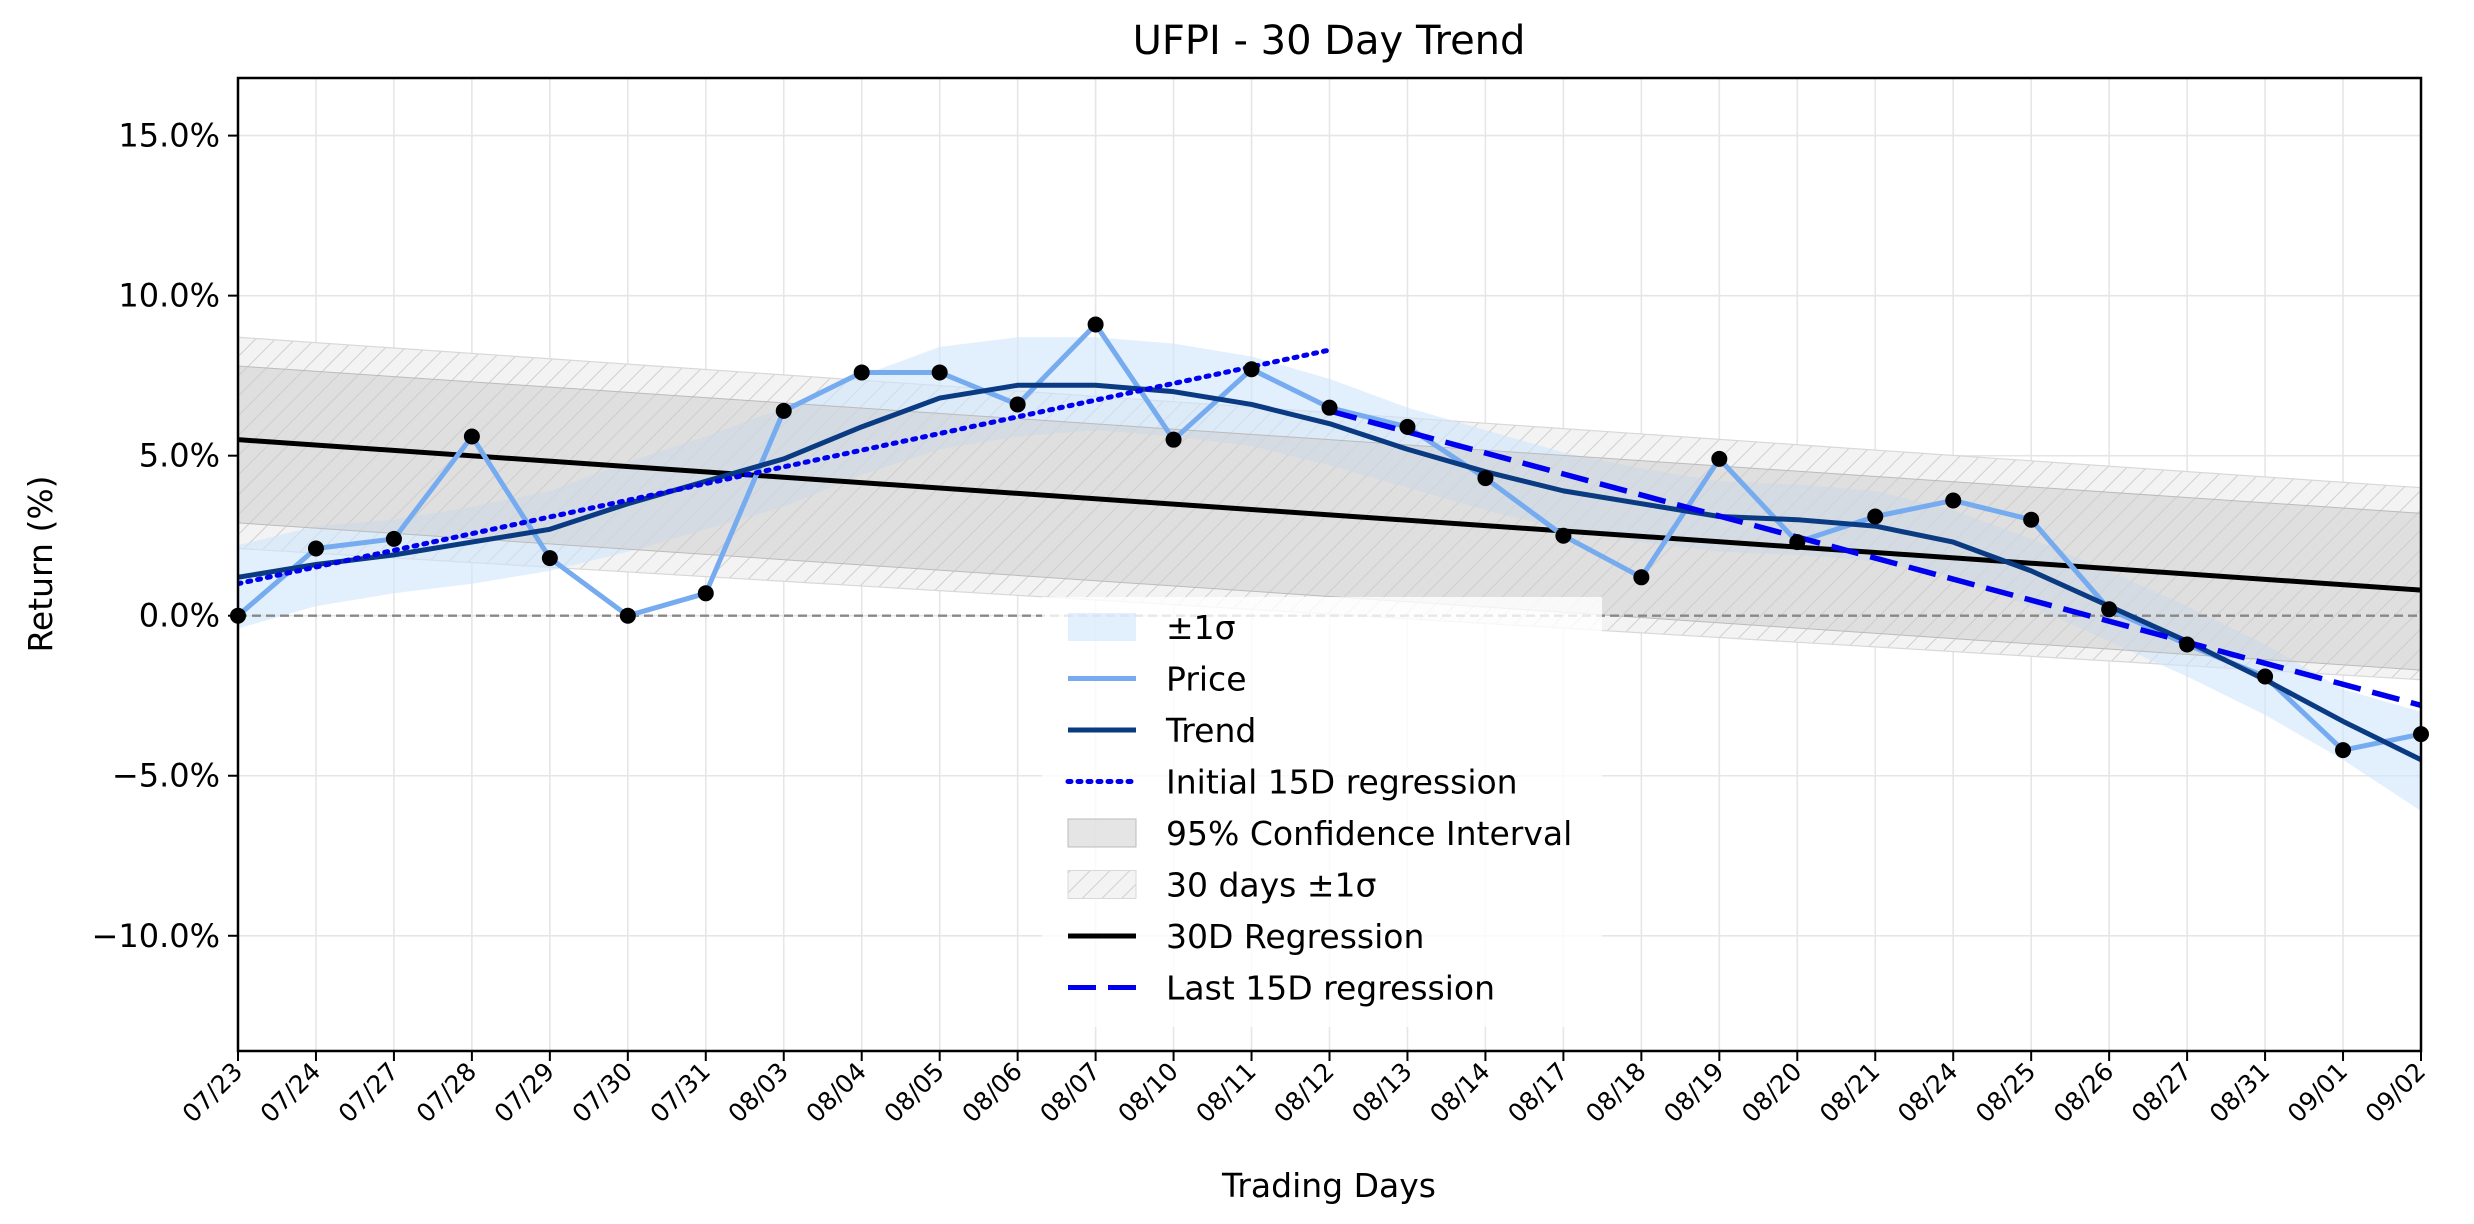 Image resolution: width=2474 pixels, height=1224 pixels. What do you see at coordinates (1147, 1092) in the screenshot?
I see `xtick-label: 08/10` at bounding box center [1147, 1092].